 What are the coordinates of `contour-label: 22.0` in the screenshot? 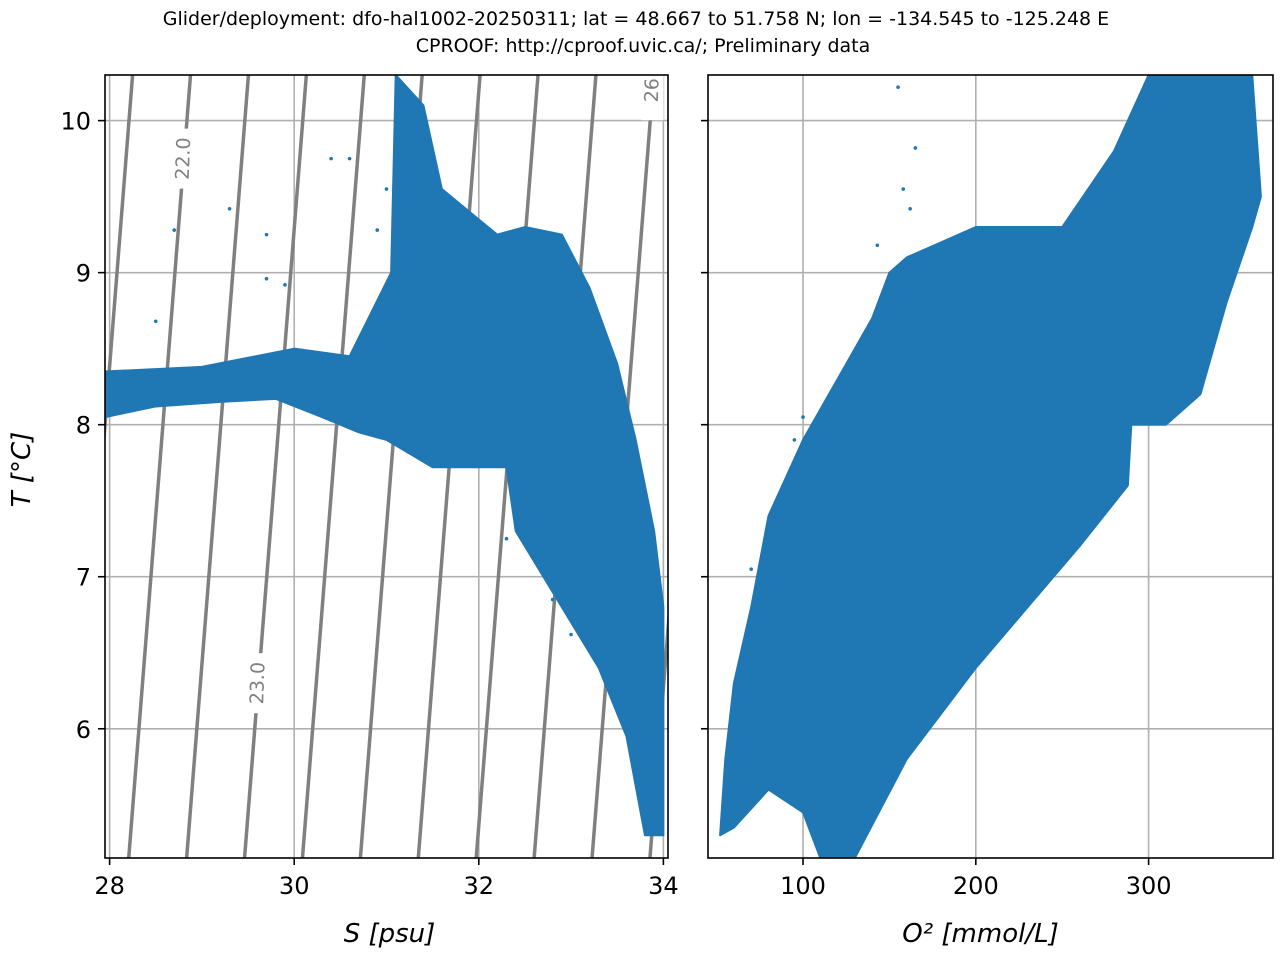 It's located at (183, 158).